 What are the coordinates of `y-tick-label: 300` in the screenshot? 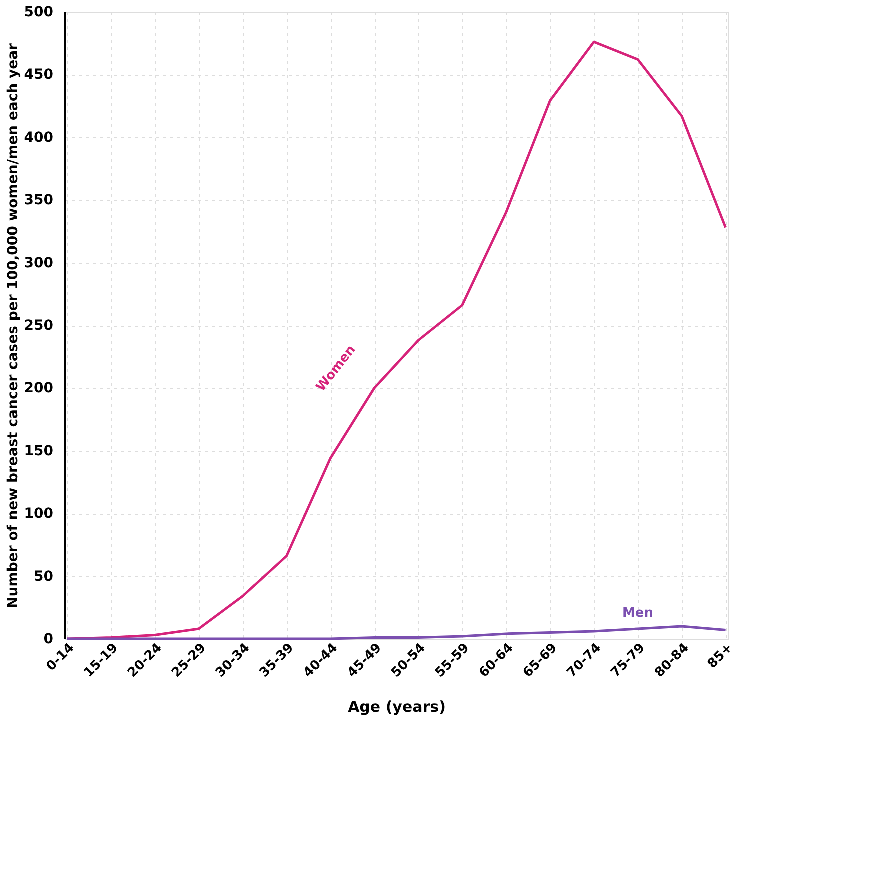 It's located at (39, 263).